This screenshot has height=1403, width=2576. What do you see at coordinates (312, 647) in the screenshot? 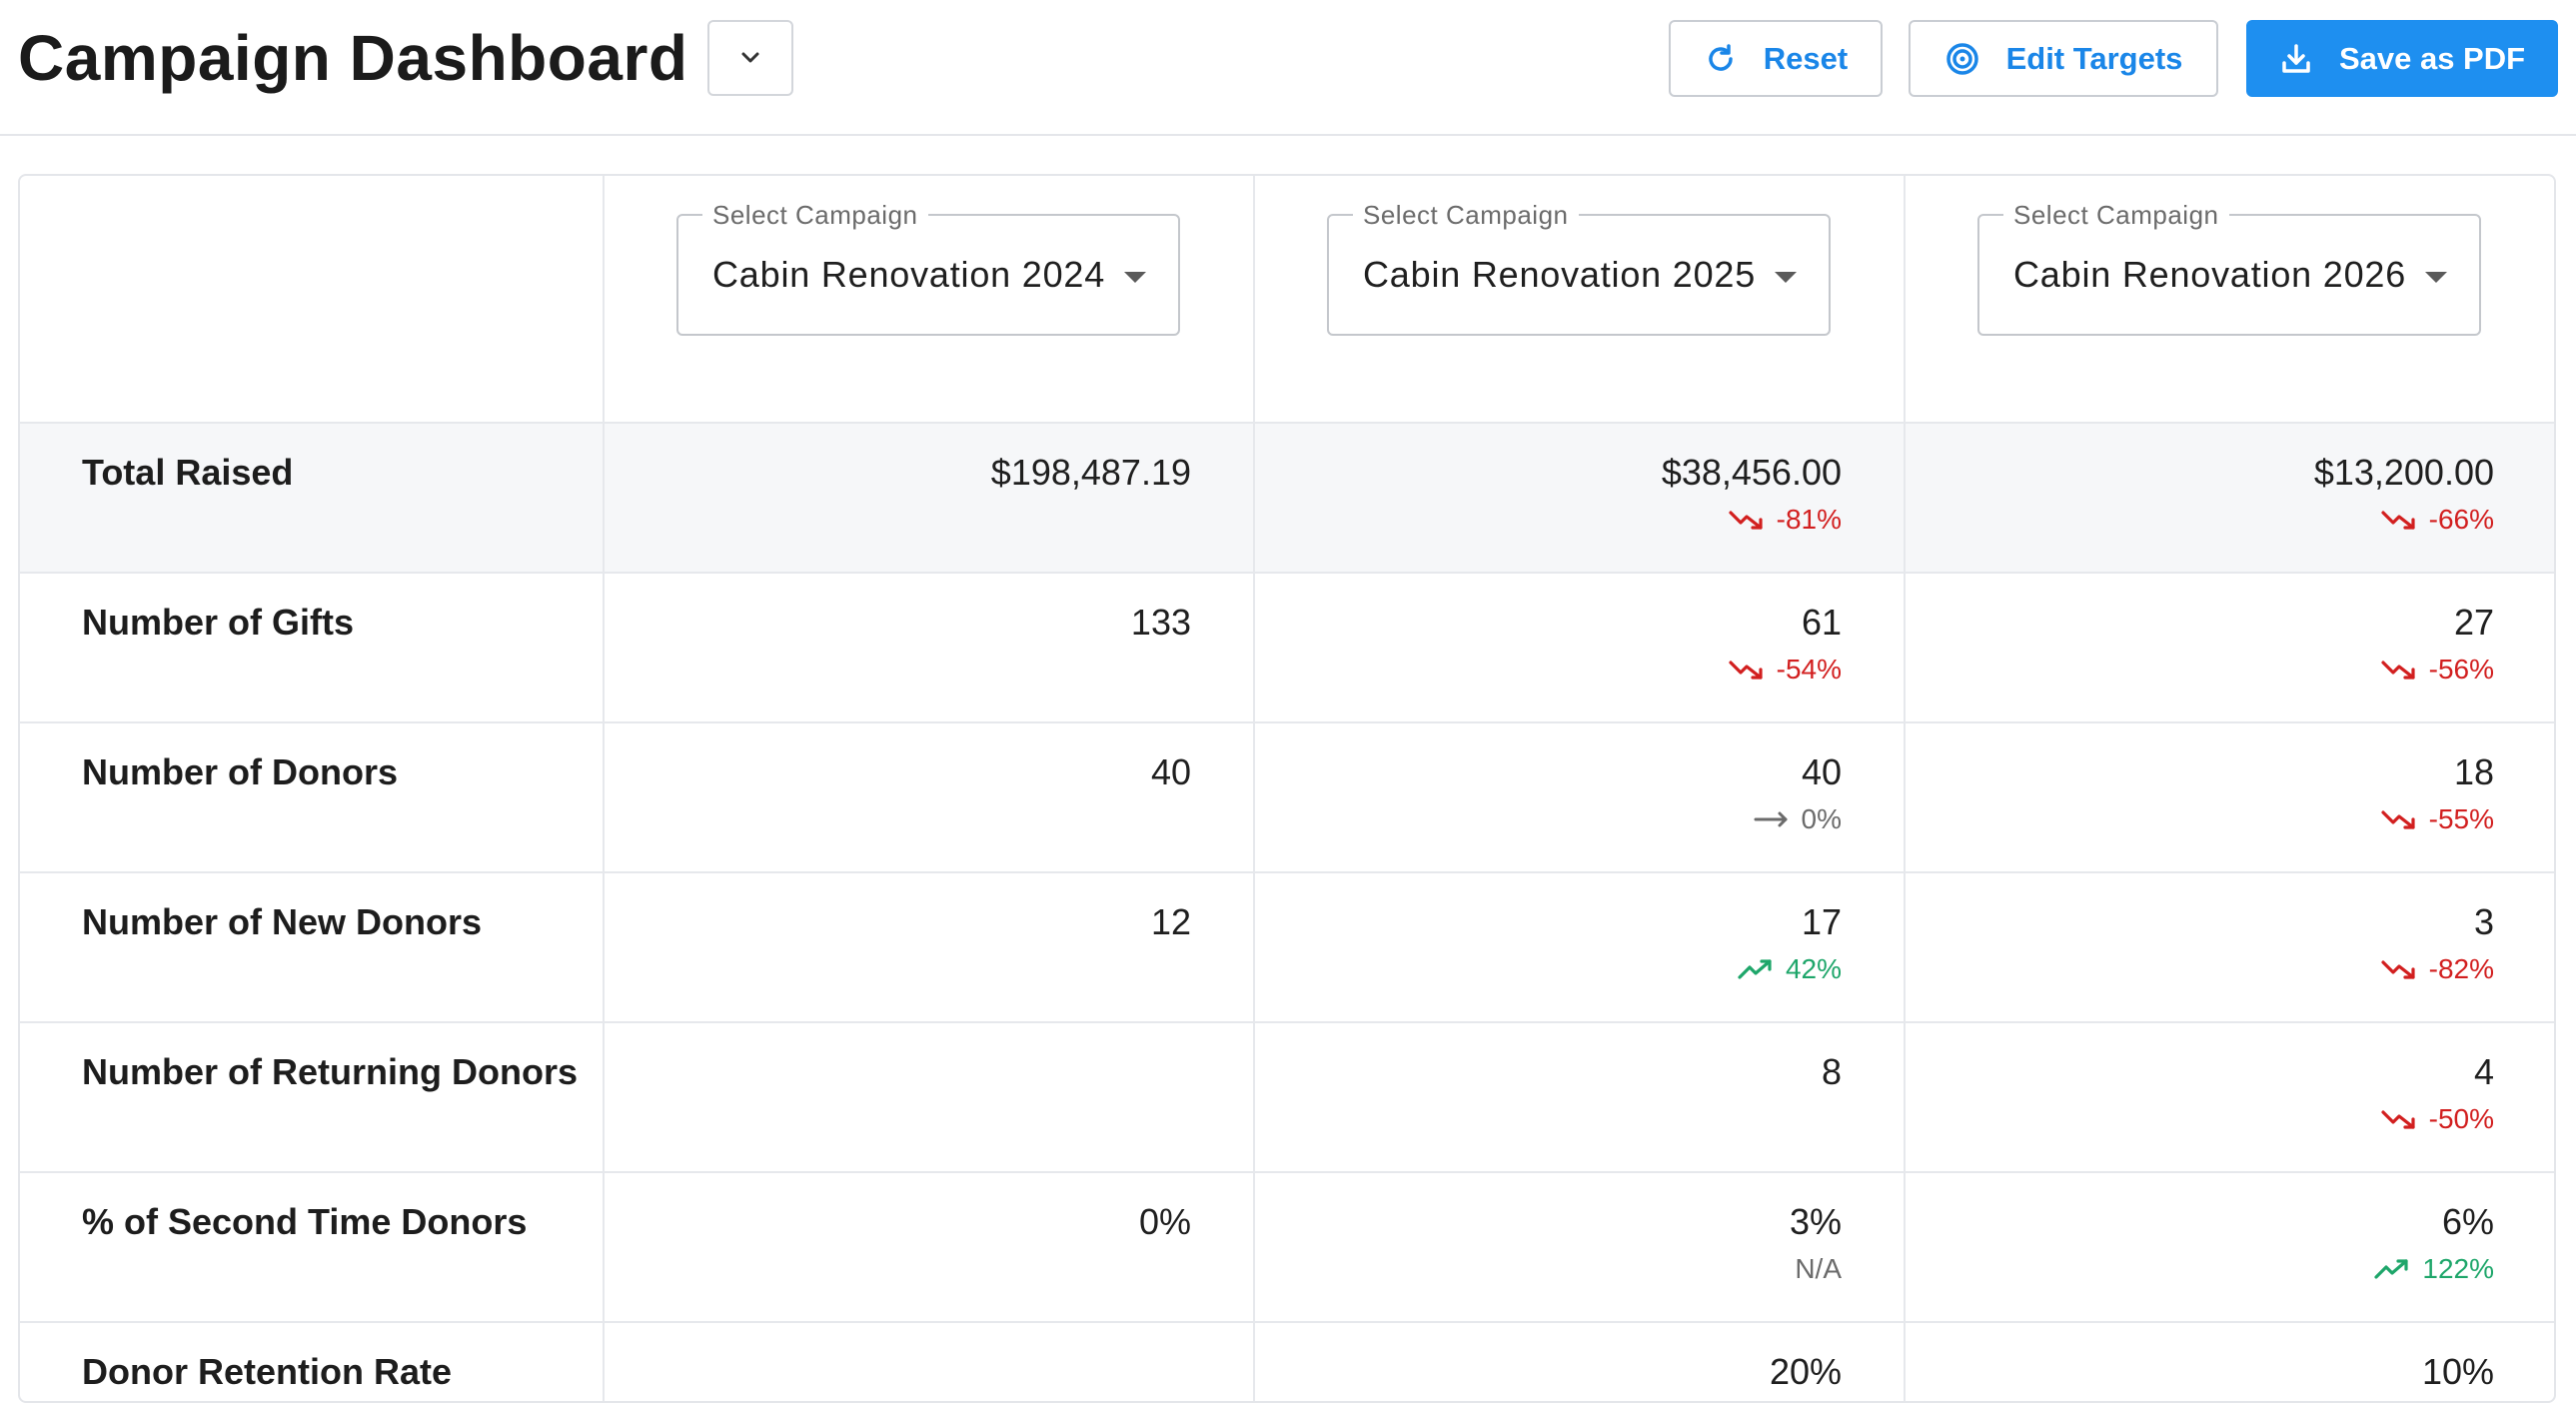
I see `metric-label-cell: Number of Gifts` at bounding box center [312, 647].